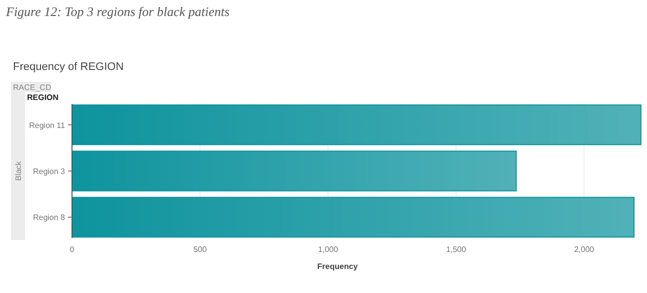 This screenshot has height=293, width=647. Describe the element at coordinates (328, 249) in the screenshot. I see `x-tick-label: 1,000` at that location.